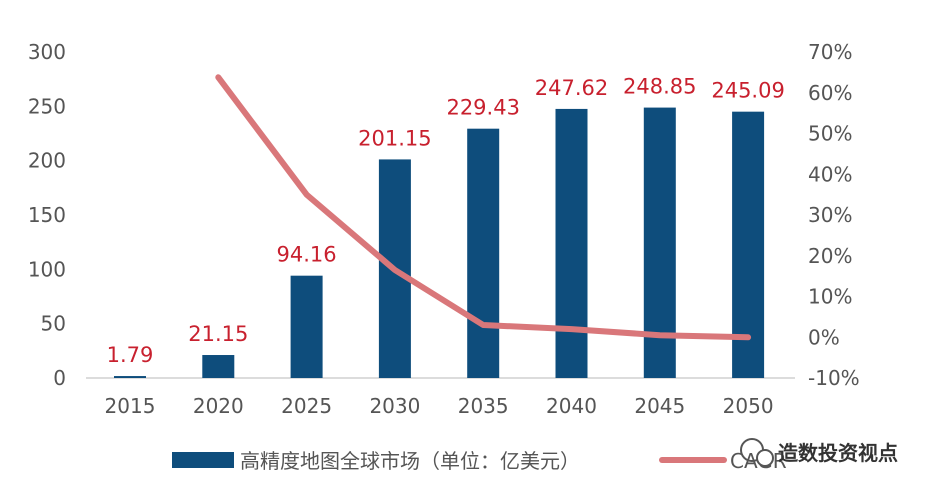  Describe the element at coordinates (830, 174) in the screenshot. I see `right-tick-label: 40%` at that location.